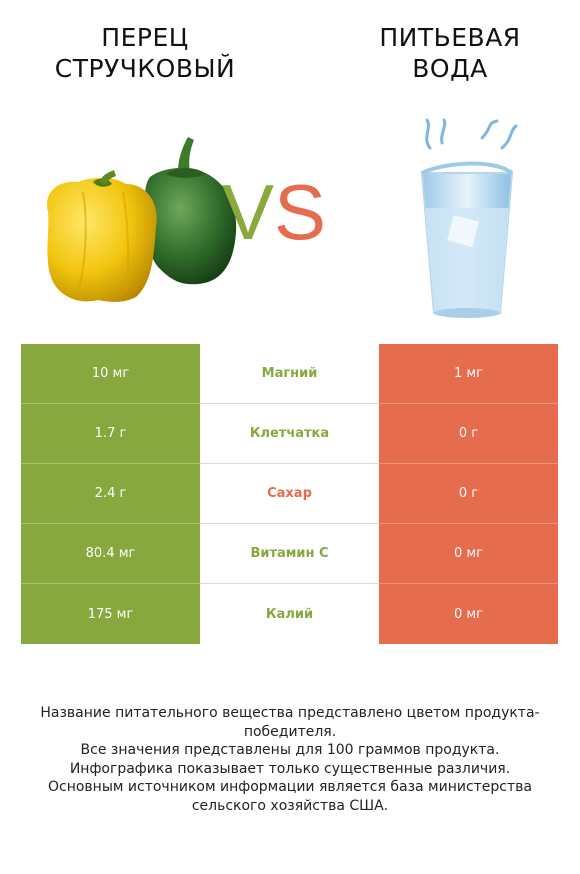 The image size is (580, 874). I want to click on nutrient-name: Витамин C, so click(289, 554).